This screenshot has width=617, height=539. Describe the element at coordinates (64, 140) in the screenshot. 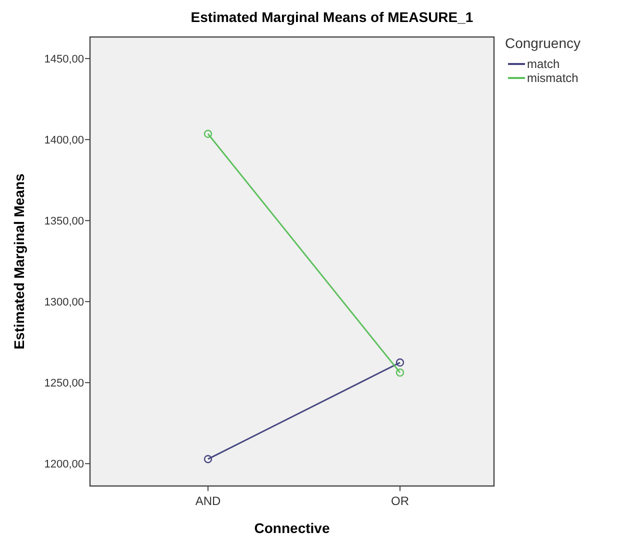

I see `y-tick-label: 1400,00` at that location.